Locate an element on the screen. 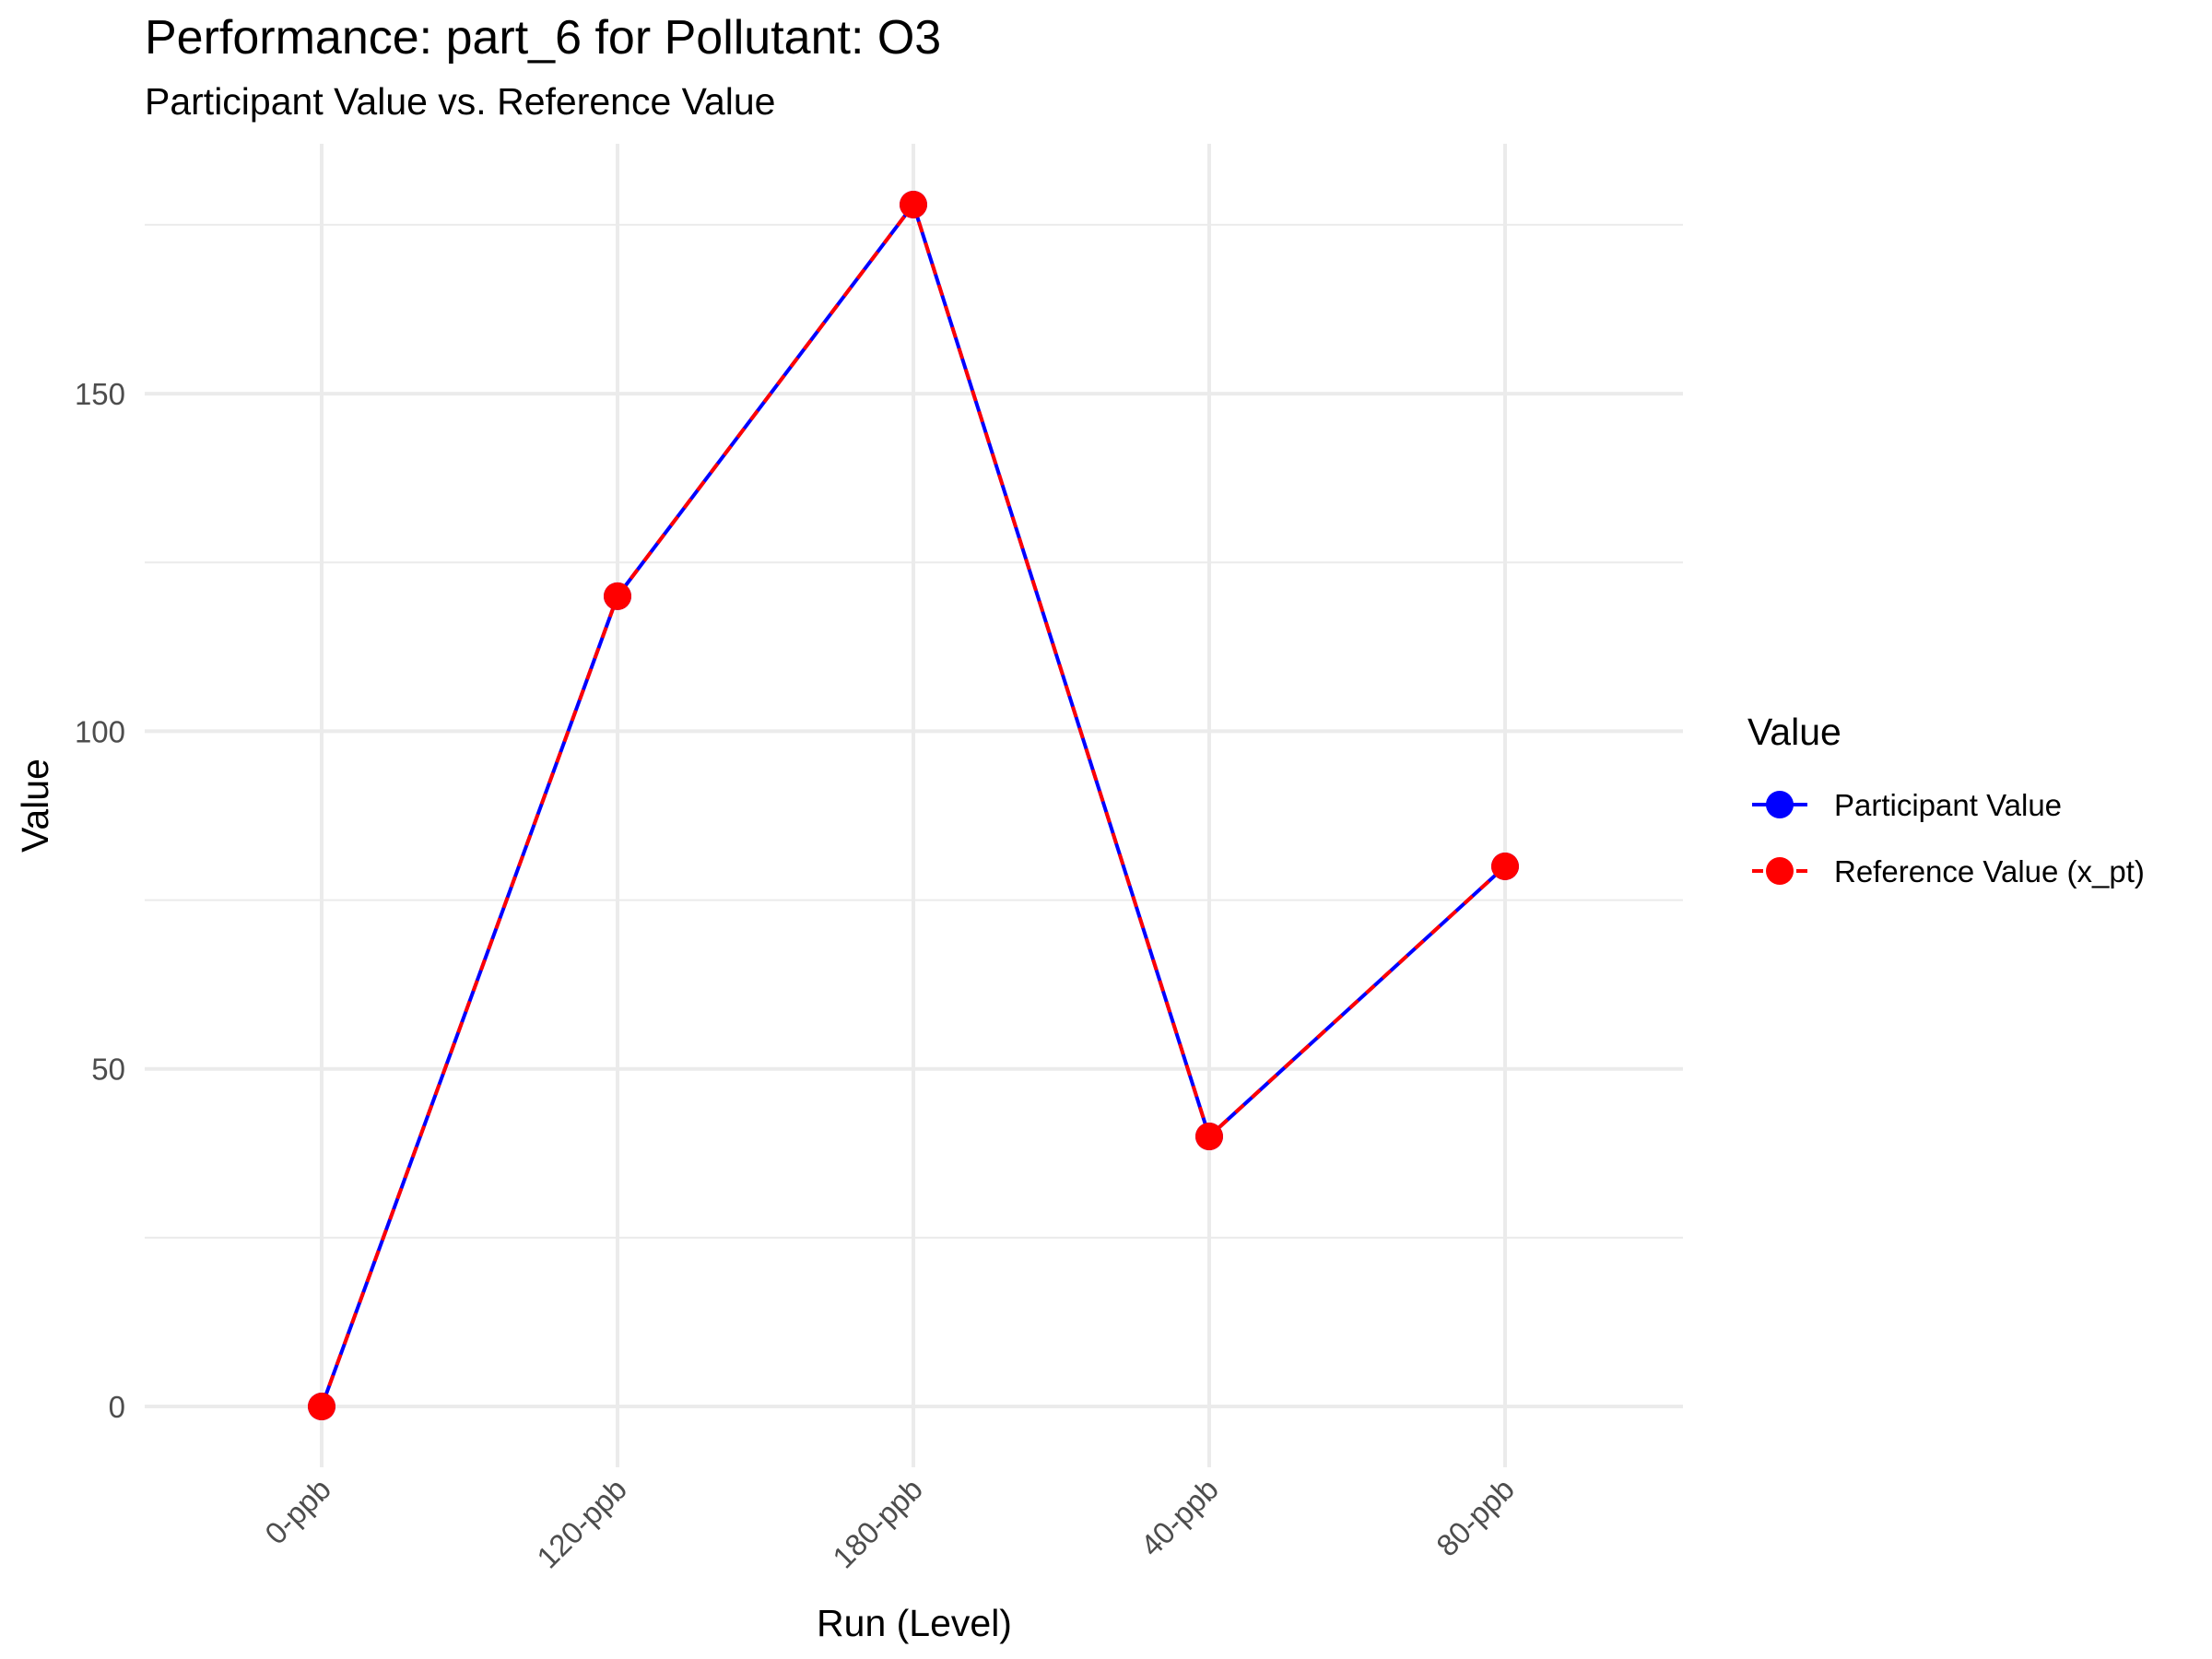  y-tick-label: 0 is located at coordinates (117, 1407).